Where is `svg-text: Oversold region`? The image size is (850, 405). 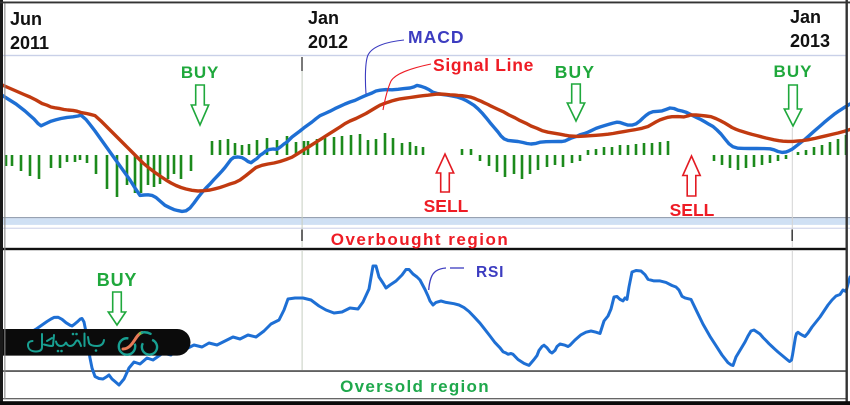 svg-text: Oversold region is located at coordinates (415, 386).